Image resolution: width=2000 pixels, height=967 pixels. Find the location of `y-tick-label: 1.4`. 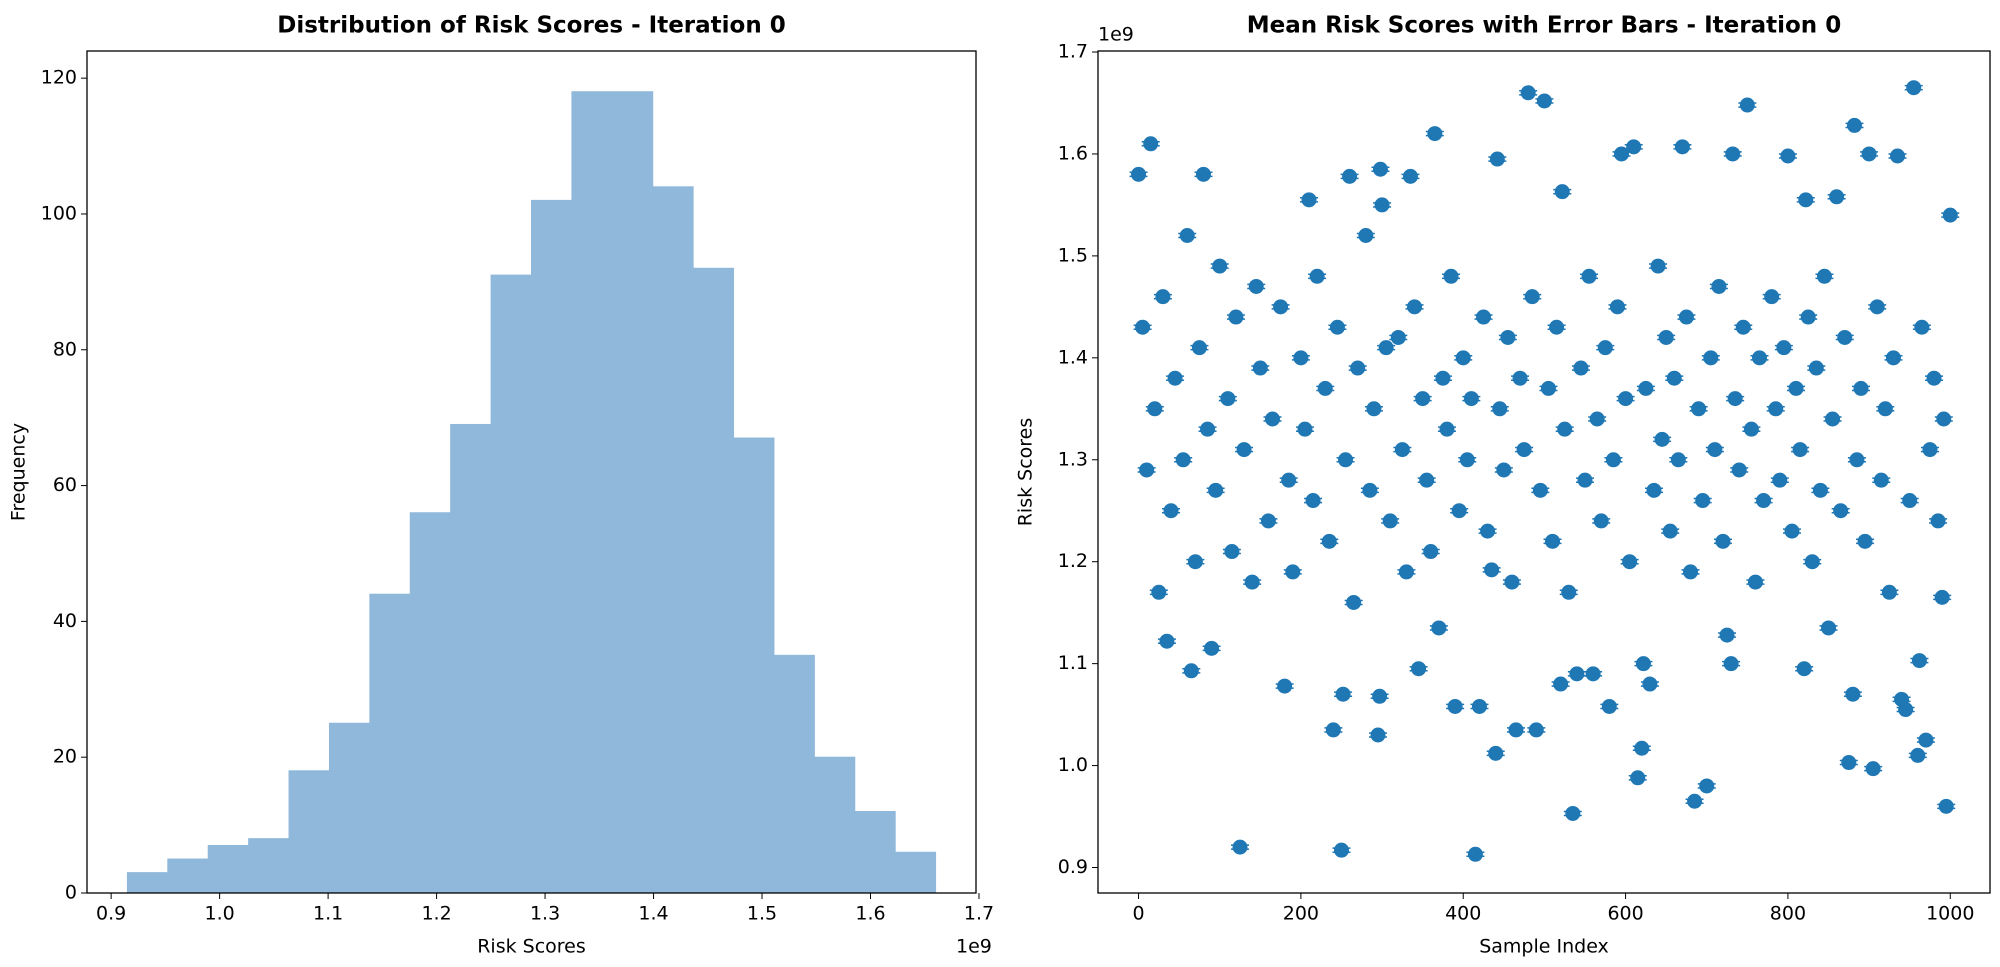

y-tick-label: 1.4 is located at coordinates (1073, 357).